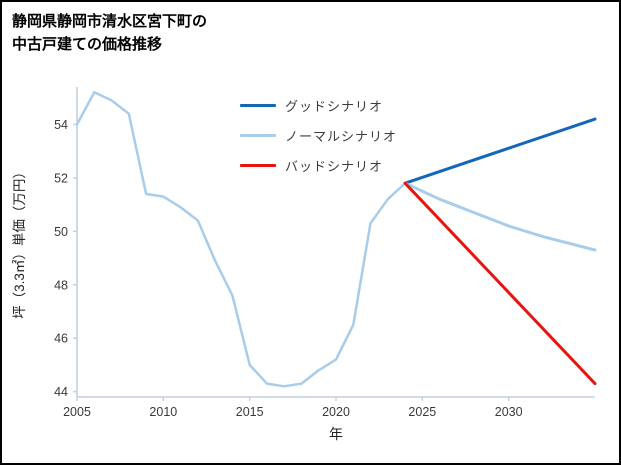 The image size is (621, 465). Describe the element at coordinates (334, 106) in the screenshot. I see `legend-label: グッドシナリオ` at that location.